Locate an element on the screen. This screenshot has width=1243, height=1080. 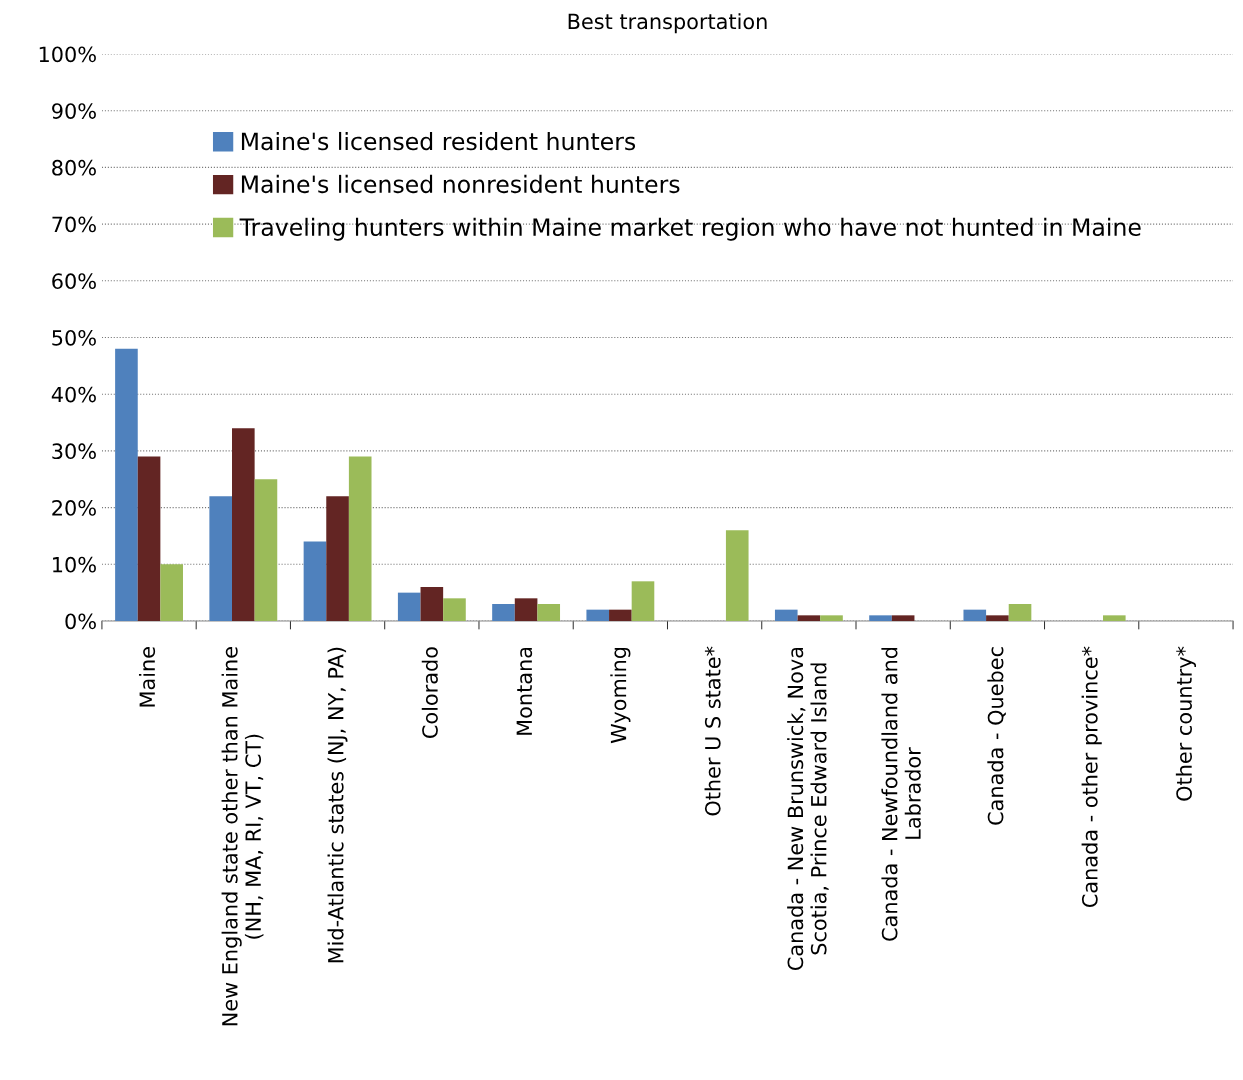
legend-label: Maine's licensed nonresident hunters is located at coordinates (460, 184).